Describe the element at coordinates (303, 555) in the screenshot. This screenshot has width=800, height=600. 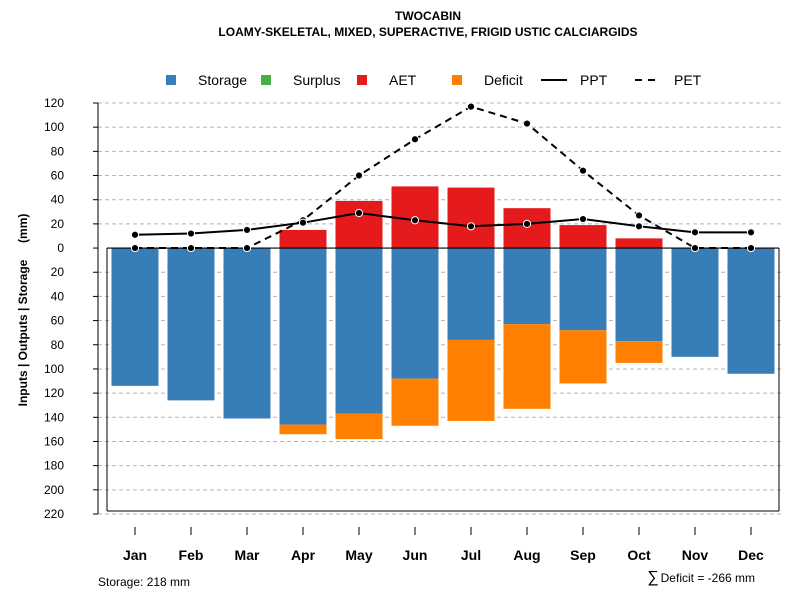
I see `x-tick-label-apr: Apr` at that location.